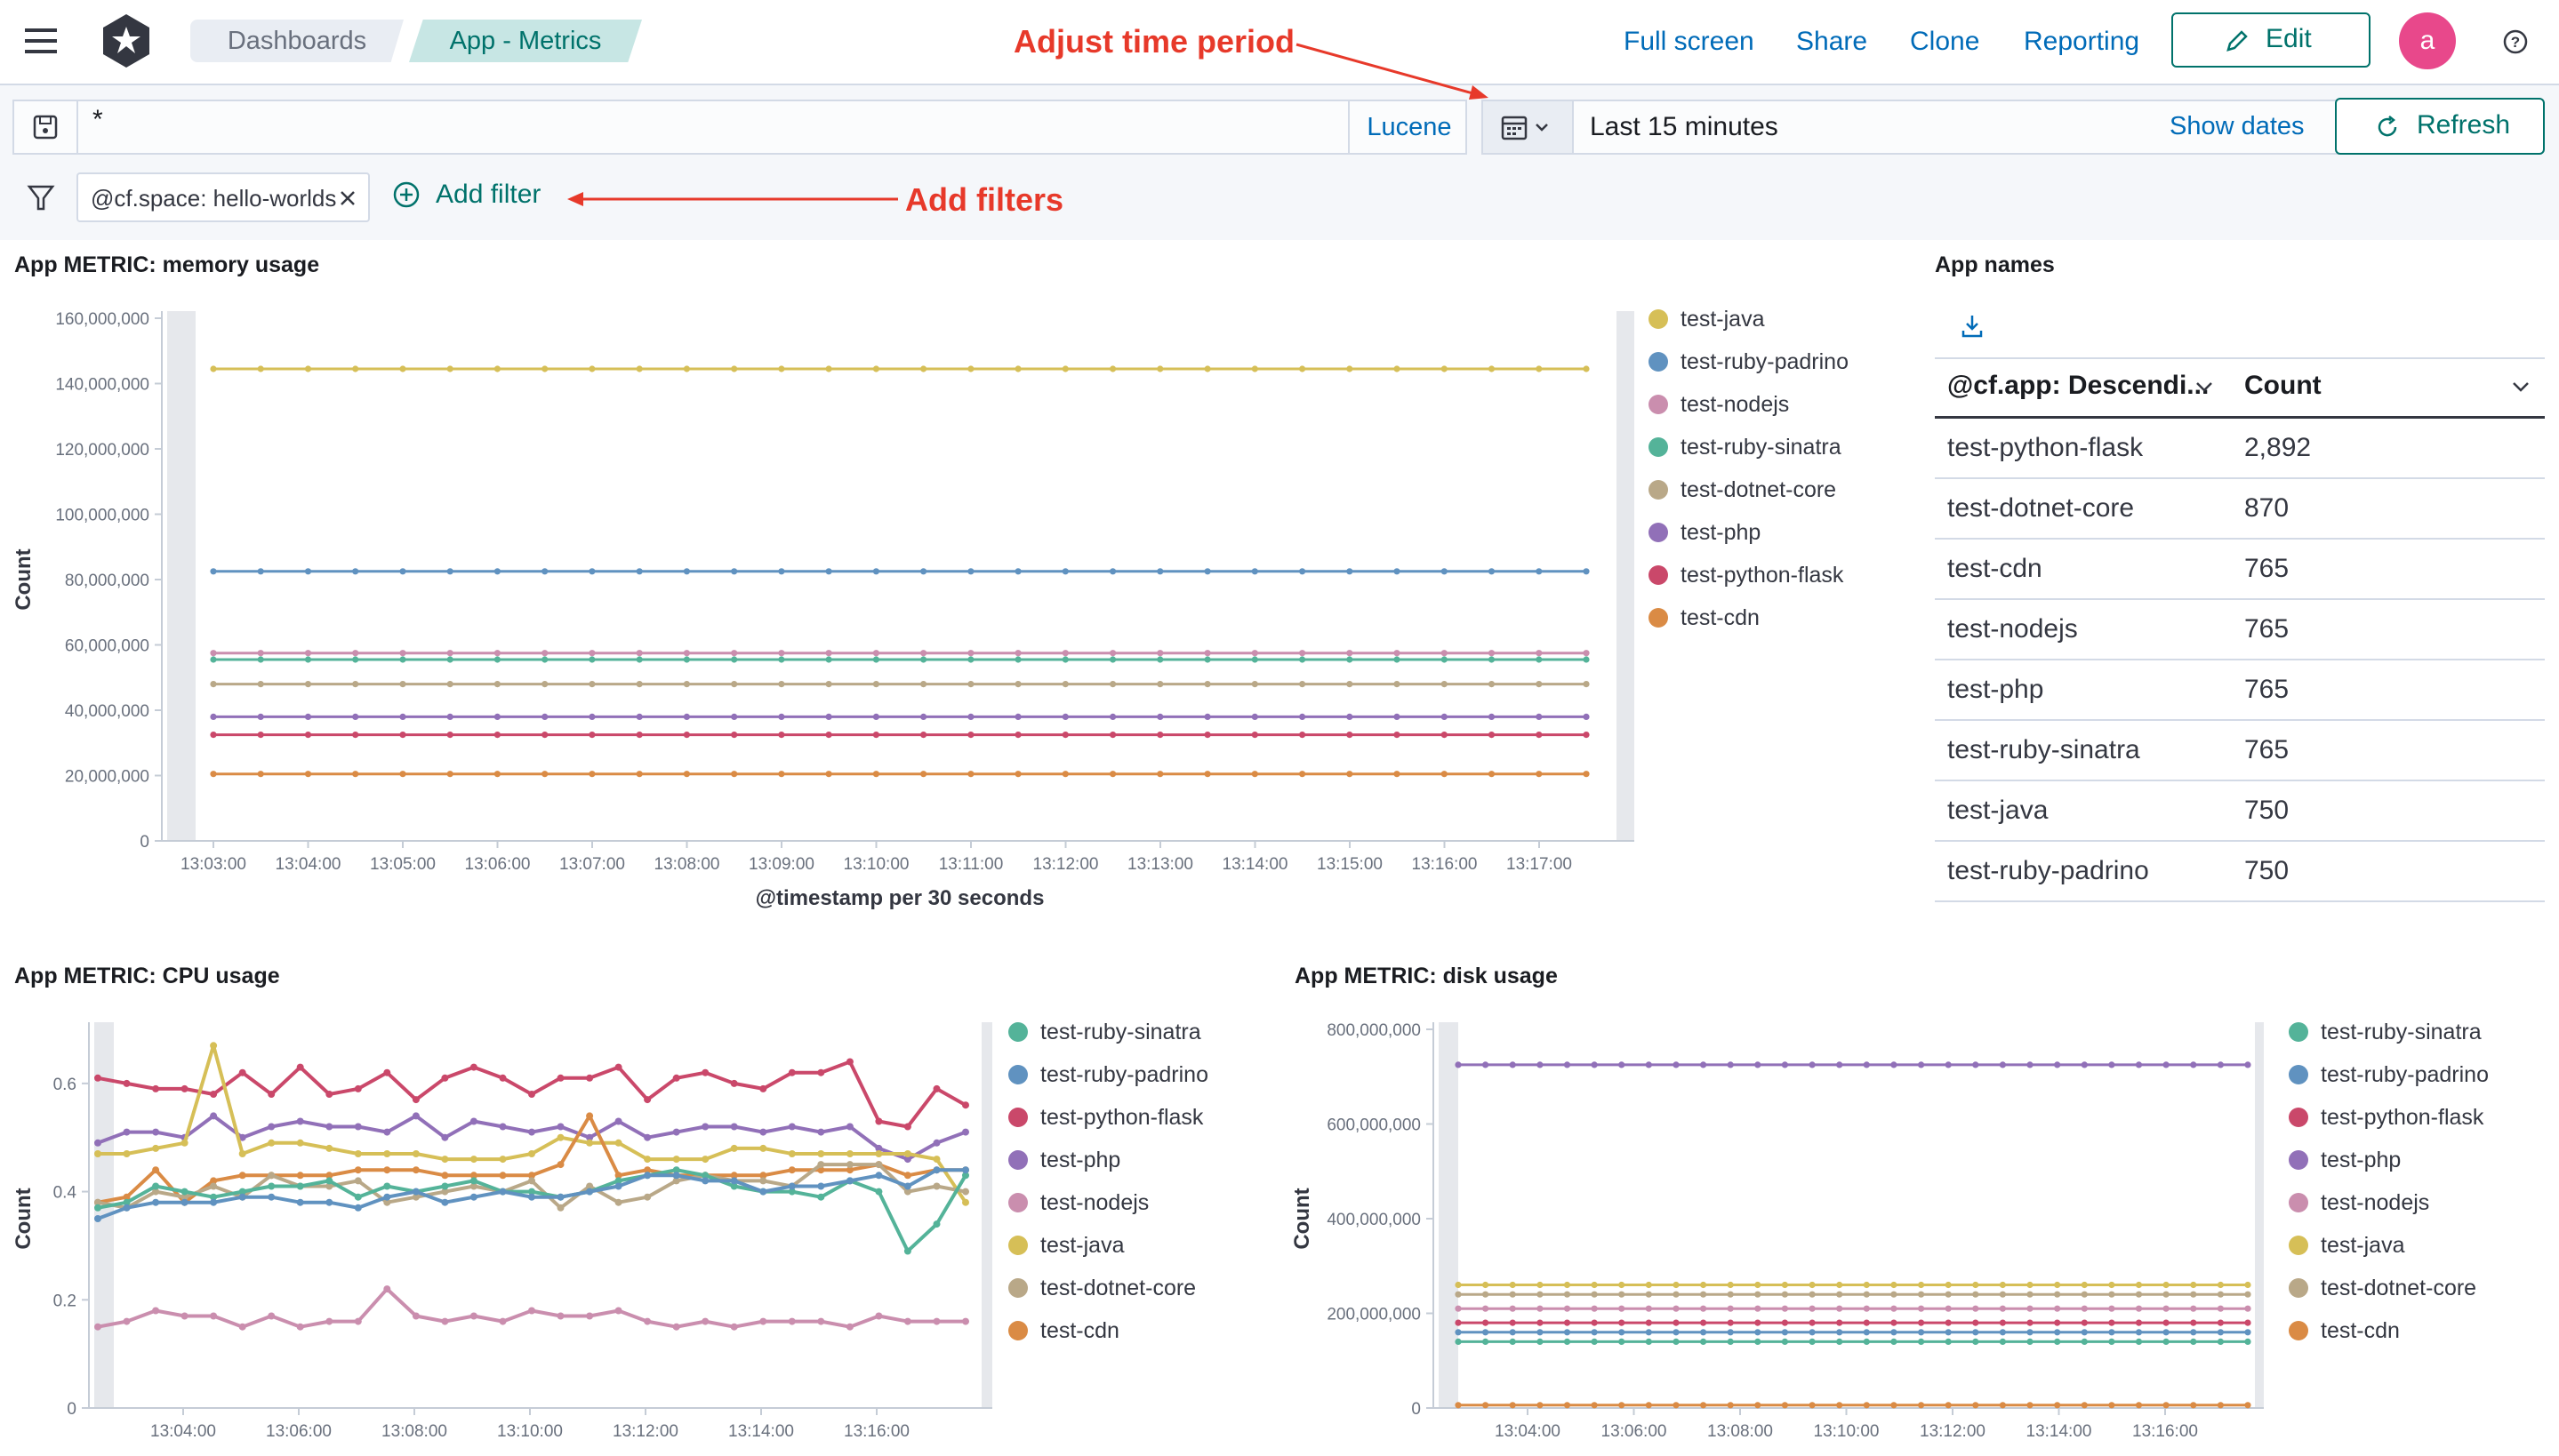 The height and width of the screenshot is (1456, 2559). I want to click on quick-menu-button, so click(1528, 127).